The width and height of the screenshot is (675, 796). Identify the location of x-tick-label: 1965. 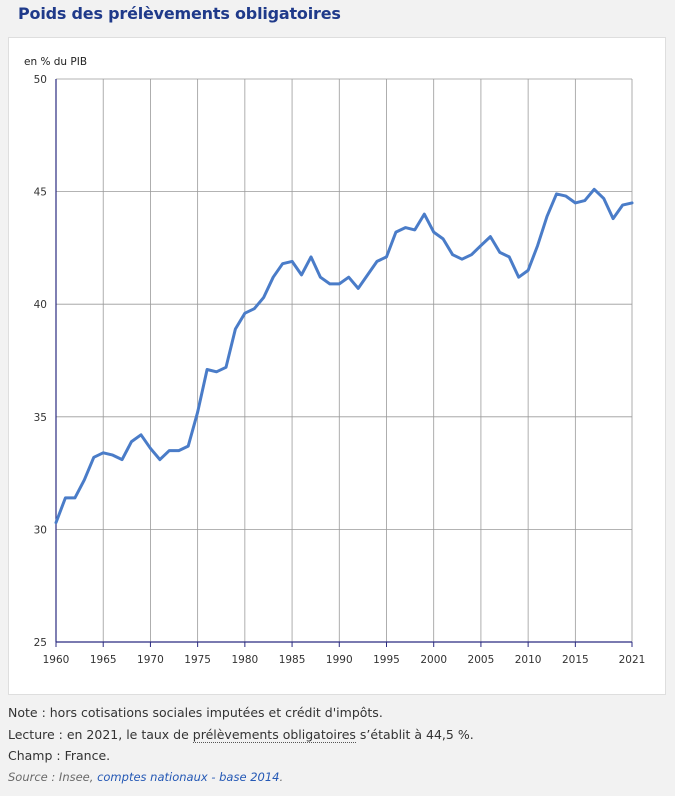
(103, 660).